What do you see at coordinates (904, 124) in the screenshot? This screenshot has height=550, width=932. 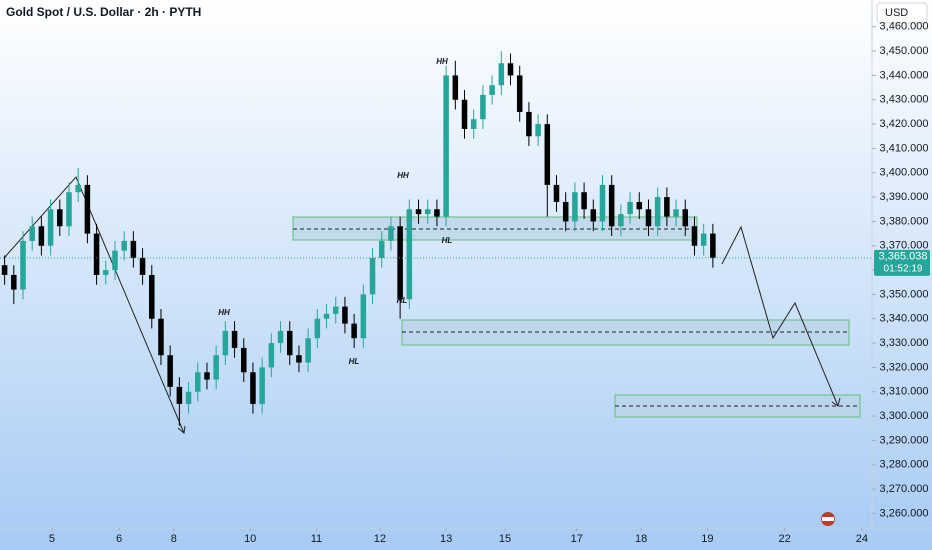 I see `y-tick-label: 3,420.000` at bounding box center [904, 124].